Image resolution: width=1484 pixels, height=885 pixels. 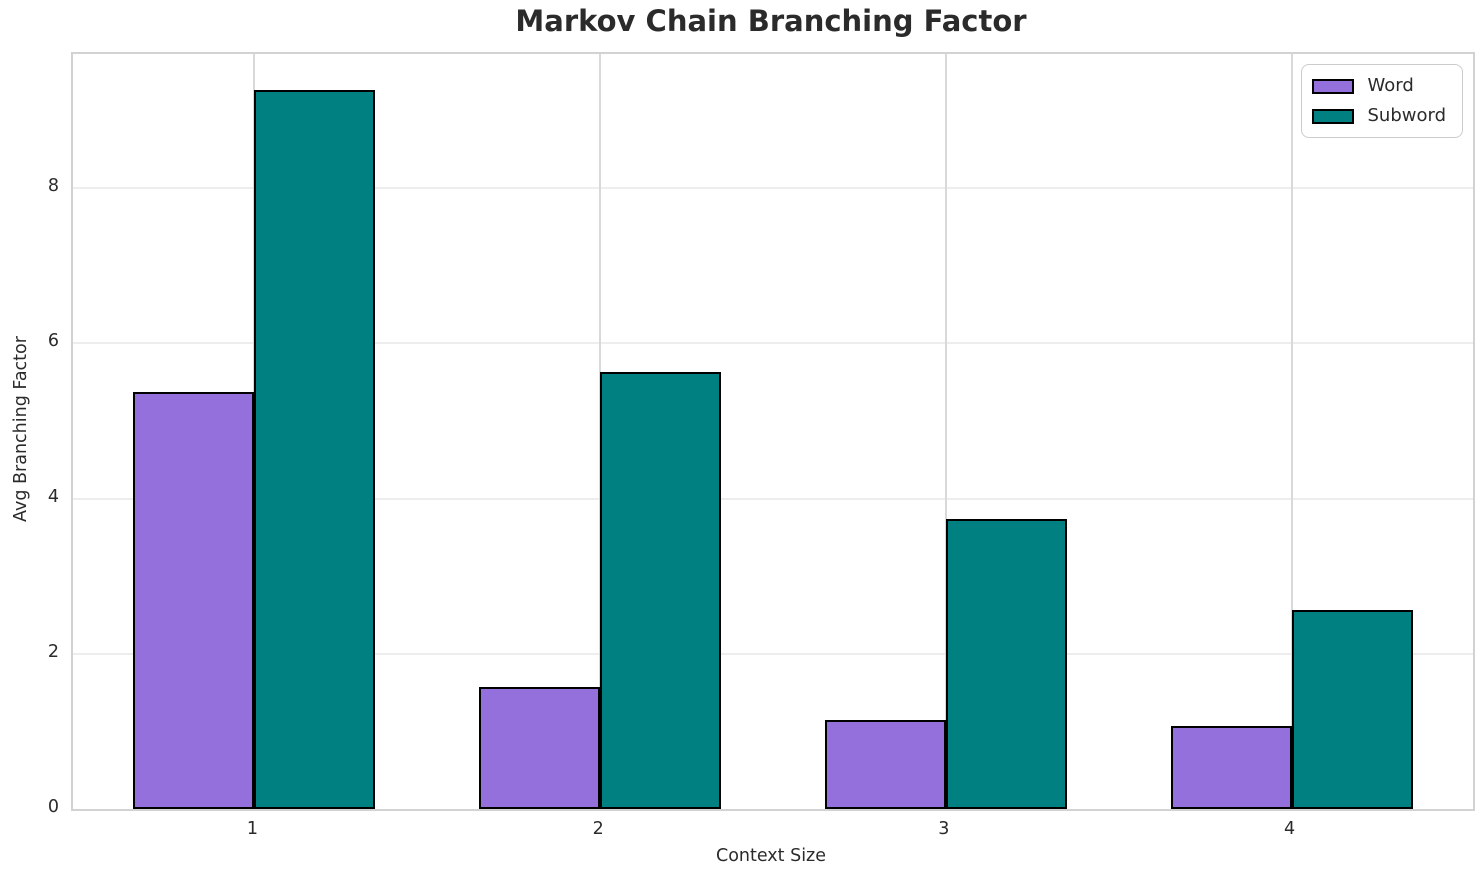 What do you see at coordinates (1390, 85) in the screenshot?
I see `legend-label-word: Word` at bounding box center [1390, 85].